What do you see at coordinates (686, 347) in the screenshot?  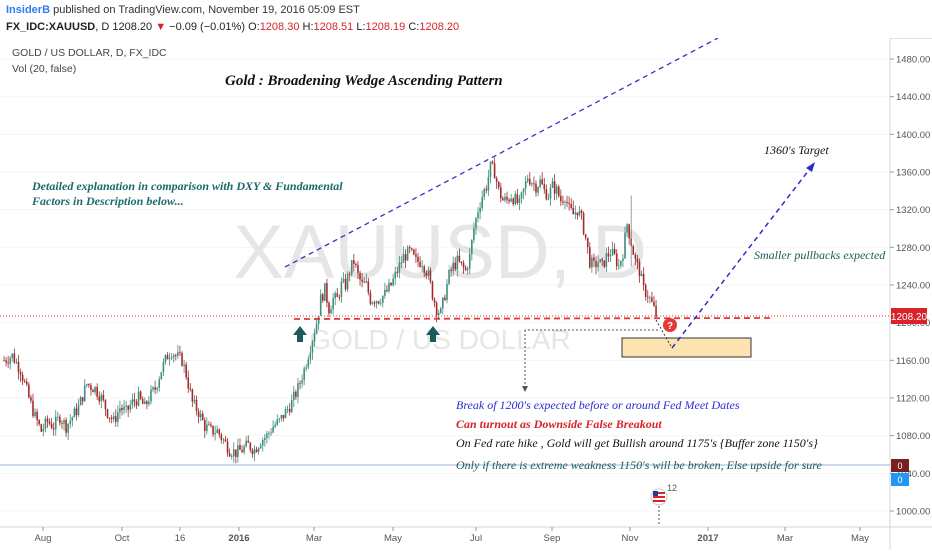 I see `buffer-zone-box` at bounding box center [686, 347].